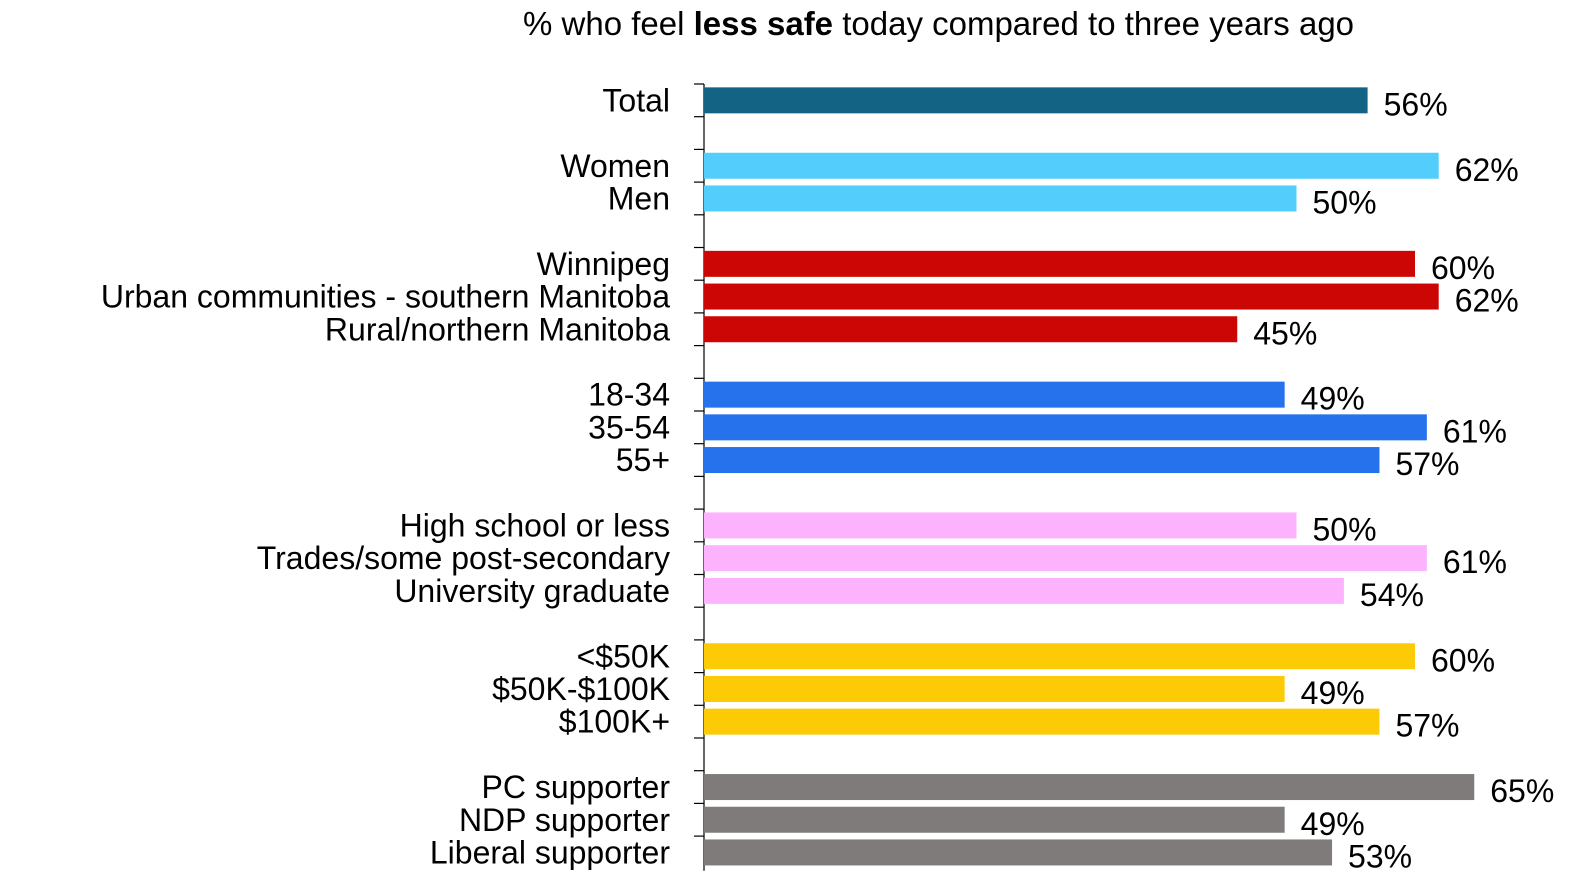 The width and height of the screenshot is (1590, 881). What do you see at coordinates (564, 820) in the screenshot?
I see `category-label: NDP supporter` at bounding box center [564, 820].